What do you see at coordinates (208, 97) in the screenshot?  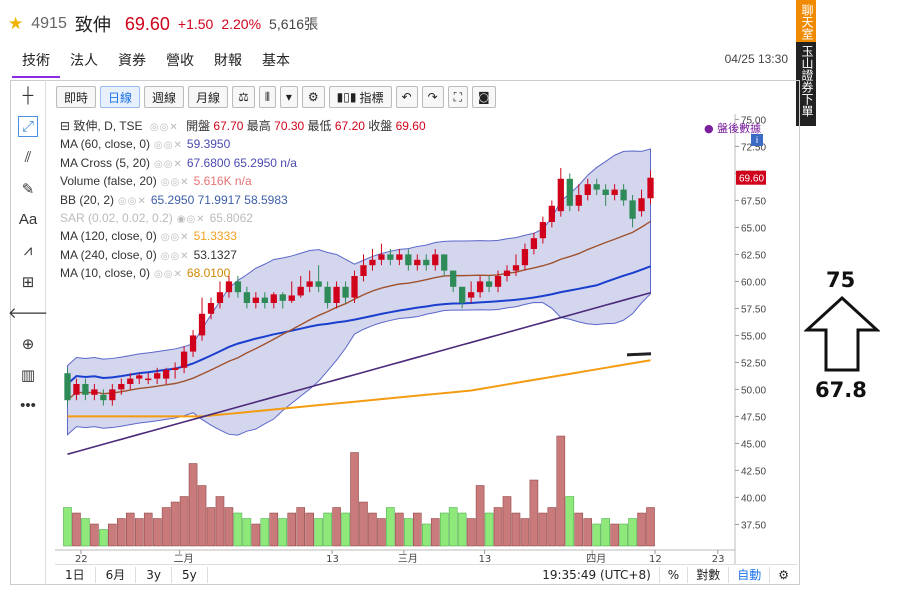 I see `monthly-button: 月線` at bounding box center [208, 97].